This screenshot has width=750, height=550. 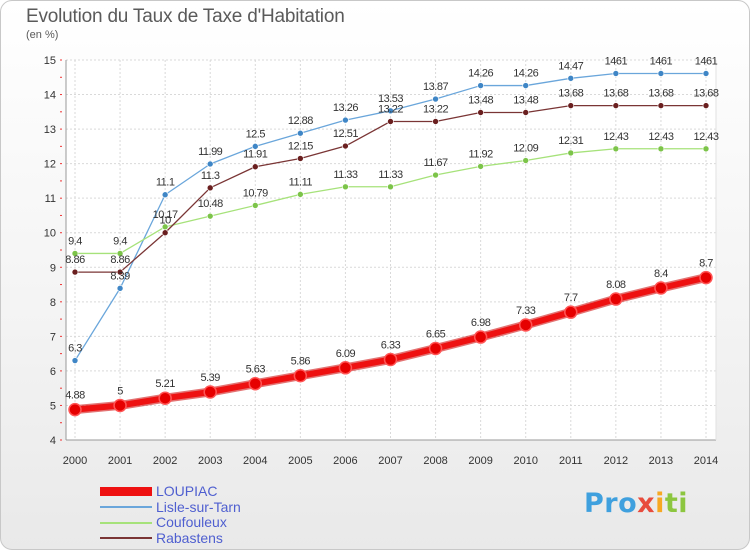 I want to click on data-label: 5, so click(x=120, y=391).